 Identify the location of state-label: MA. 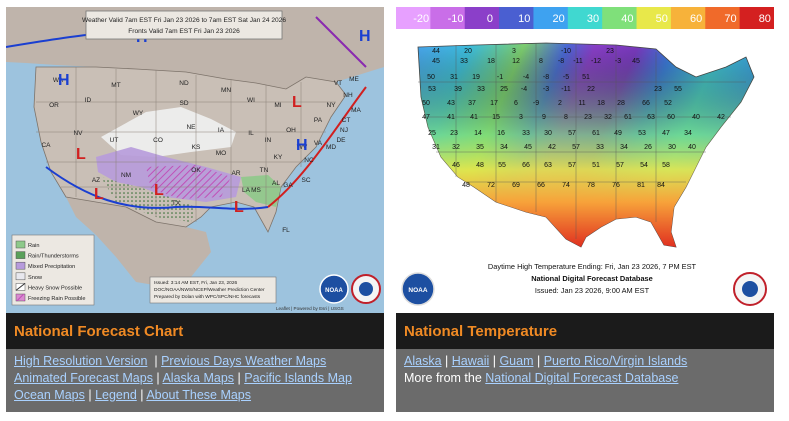
(356, 110).